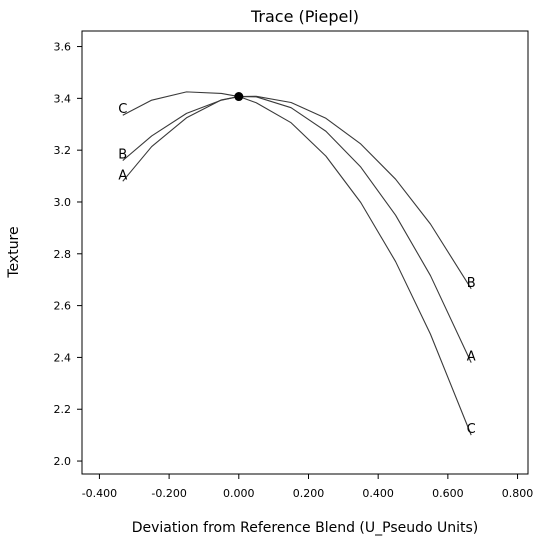  I want to click on y-tick-label: 3.6, so click(63, 47).